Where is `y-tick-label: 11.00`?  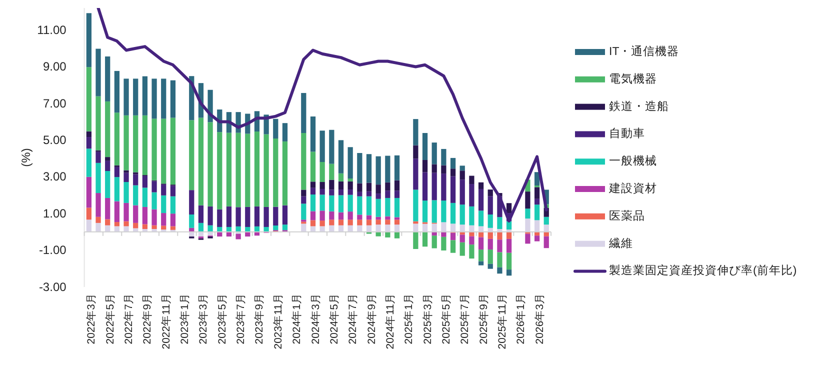
y-tick-label: 11.00 is located at coordinates (52, 29).